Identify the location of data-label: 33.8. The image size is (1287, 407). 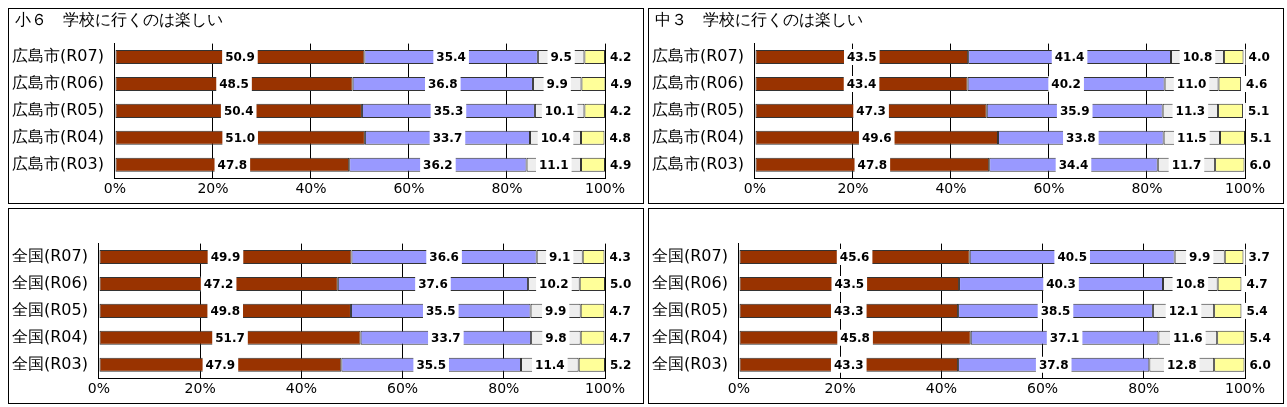
(1081, 137).